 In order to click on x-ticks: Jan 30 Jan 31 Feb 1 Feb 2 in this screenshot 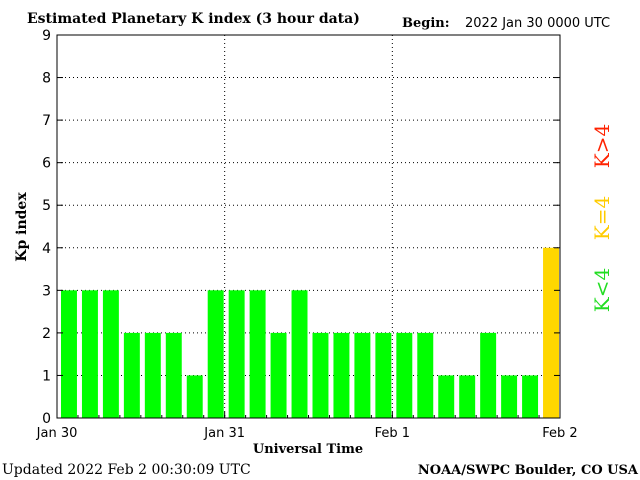, I will do `click(307, 426)`.